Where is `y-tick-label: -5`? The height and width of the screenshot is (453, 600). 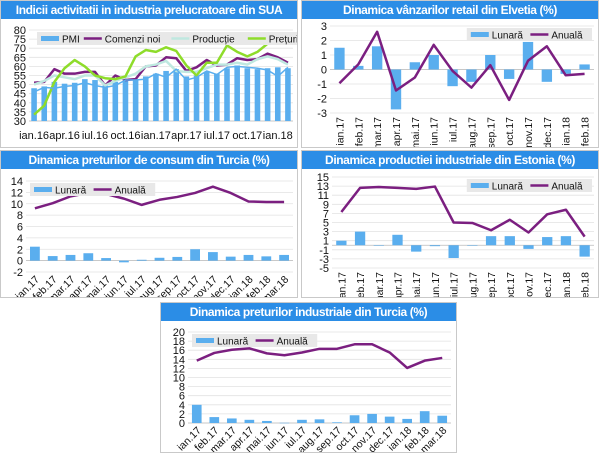 y-tick-label: -5 is located at coordinates (324, 269).